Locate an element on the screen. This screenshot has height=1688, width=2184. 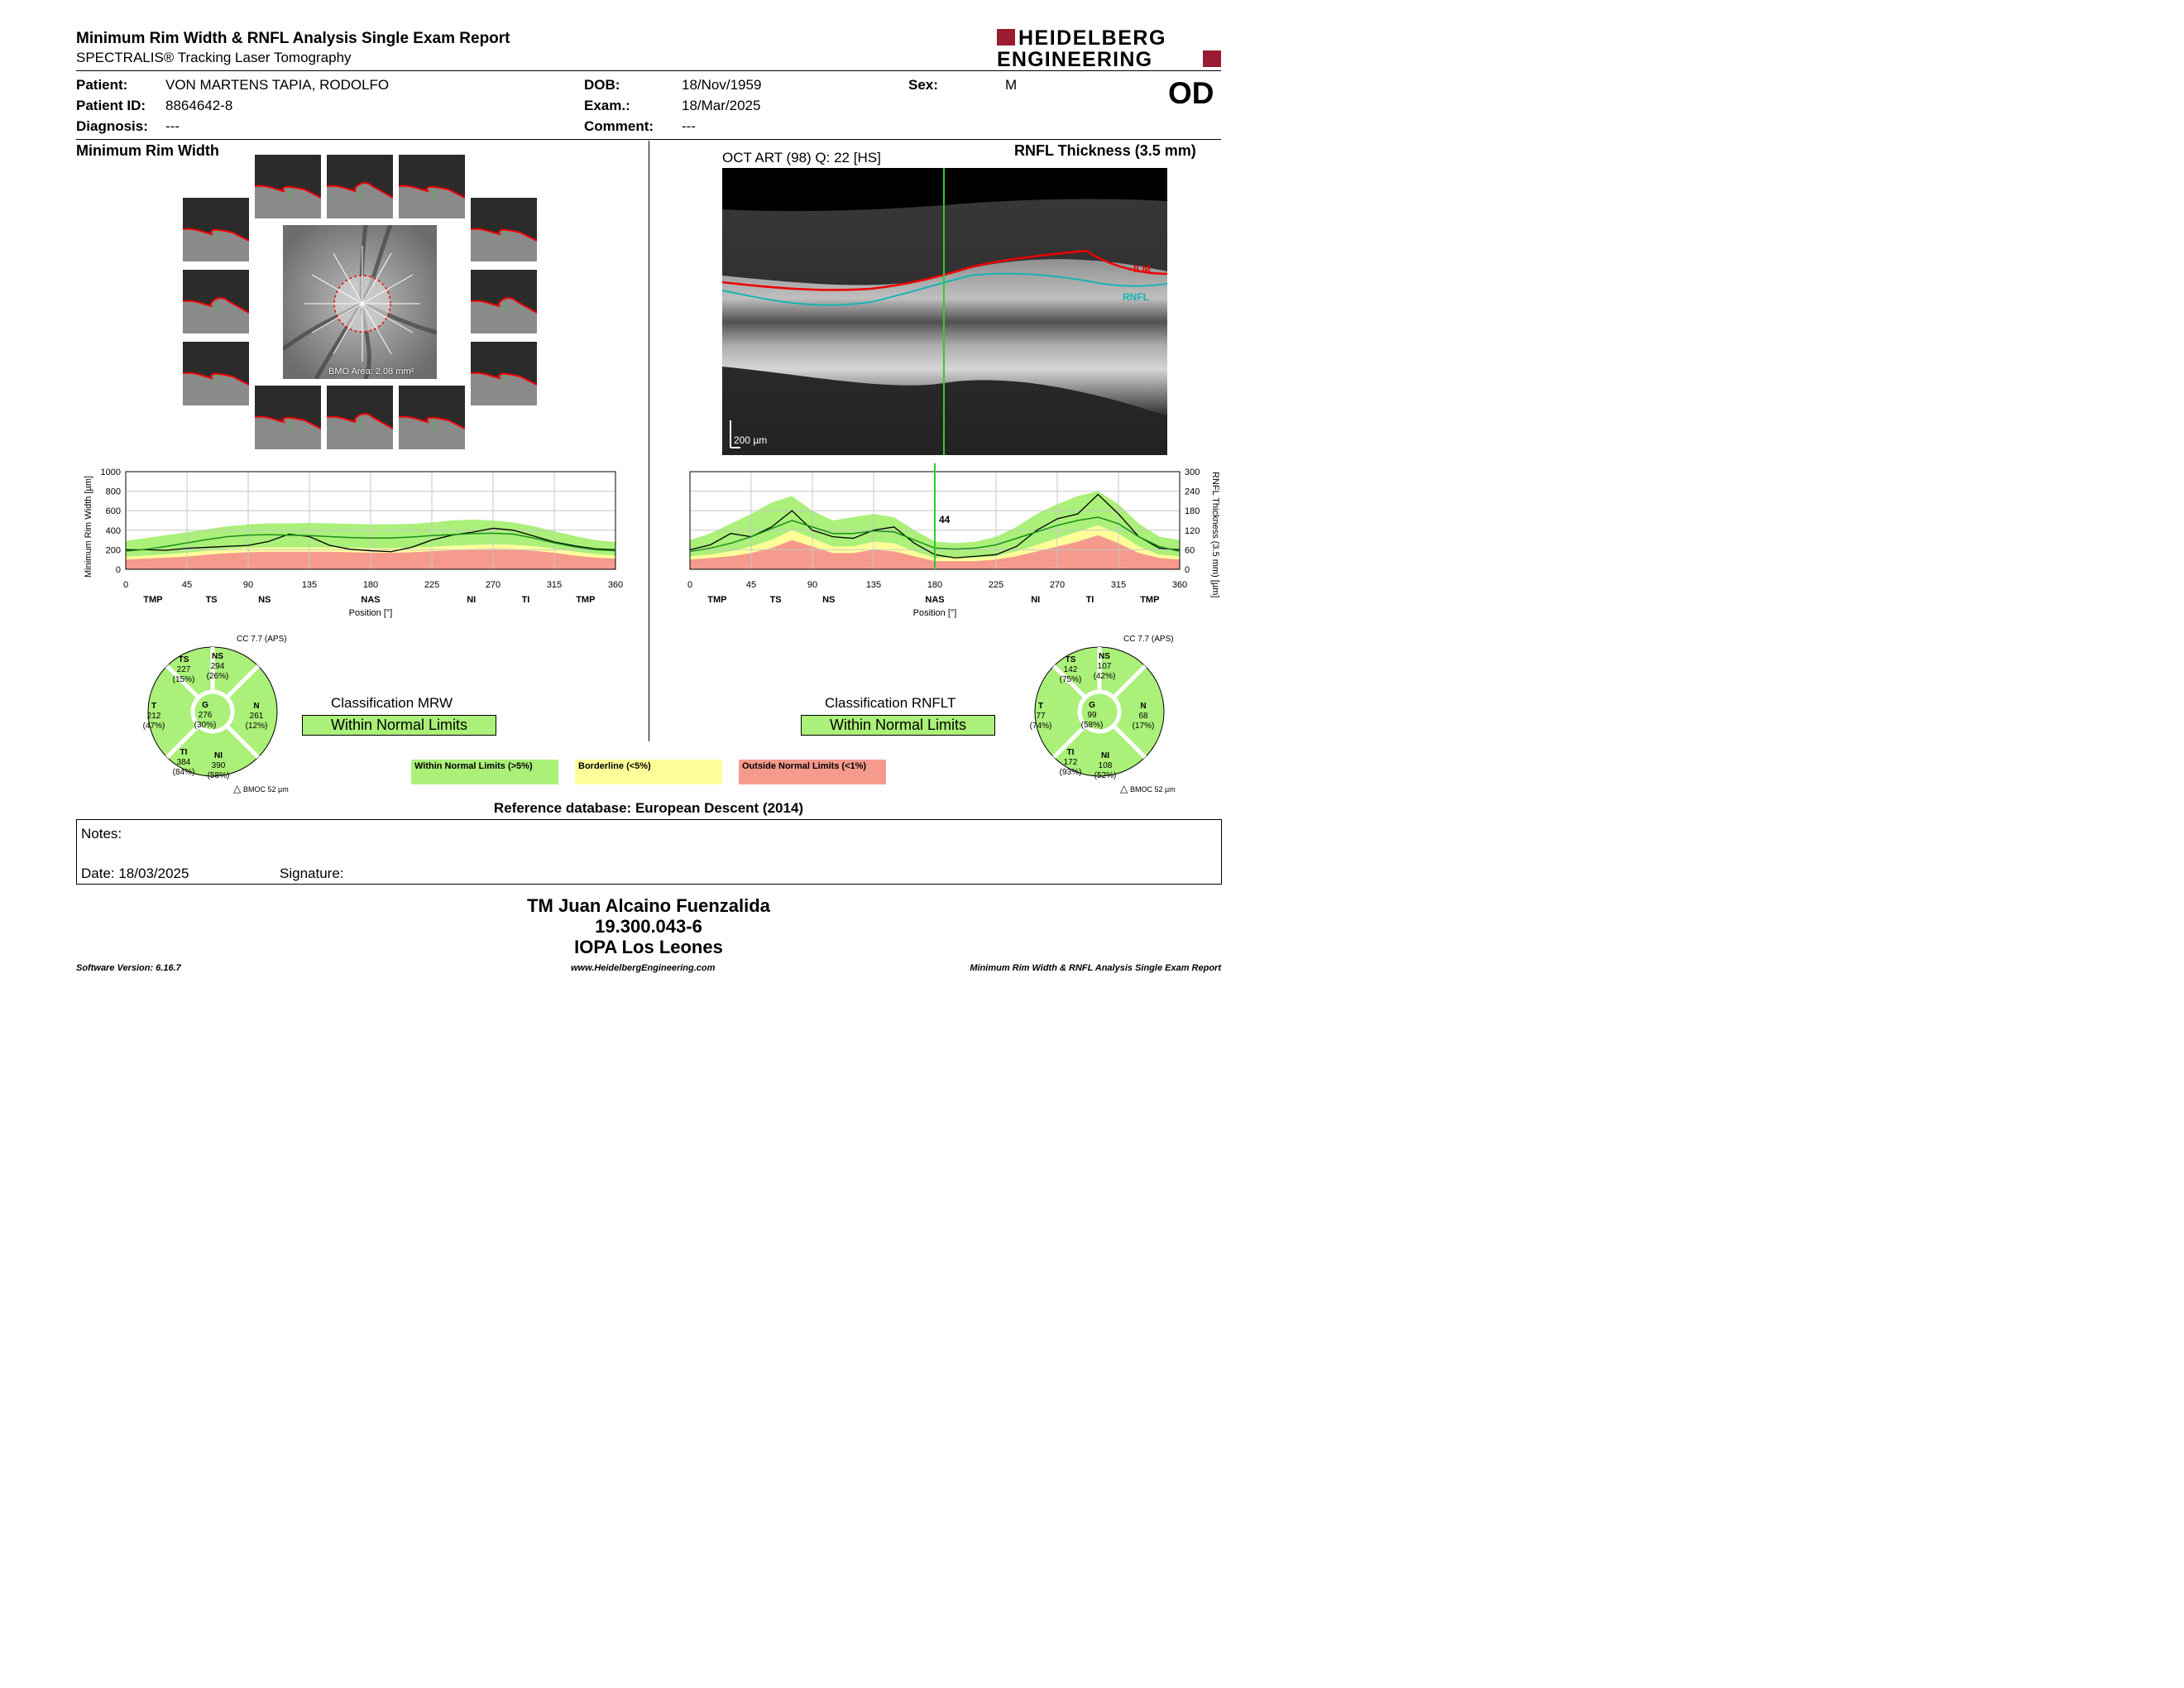
x-tick-label: 45 is located at coordinates (751, 585).